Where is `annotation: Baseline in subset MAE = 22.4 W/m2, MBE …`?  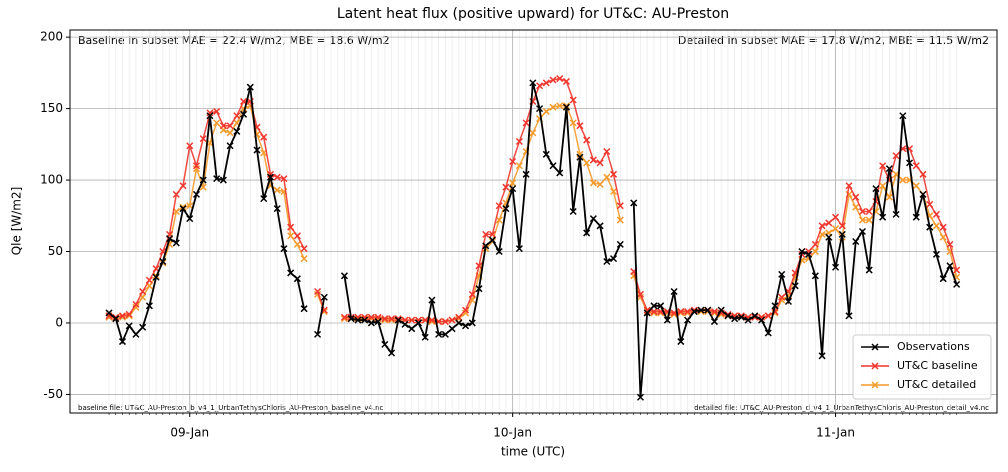
annotation: Baseline in subset MAE = 22.4 W/m2, MBE … is located at coordinates (234, 40).